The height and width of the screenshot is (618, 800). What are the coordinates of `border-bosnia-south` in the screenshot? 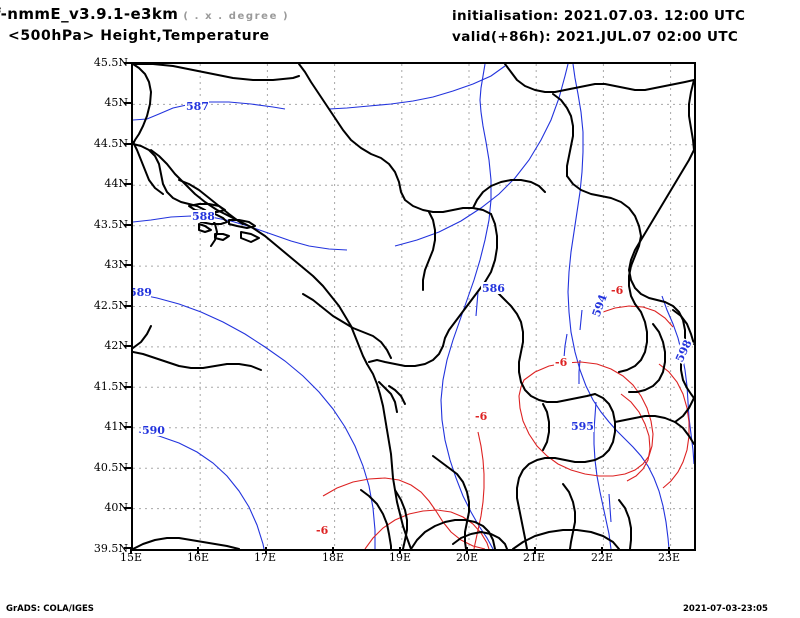 It's located at (406, 356).